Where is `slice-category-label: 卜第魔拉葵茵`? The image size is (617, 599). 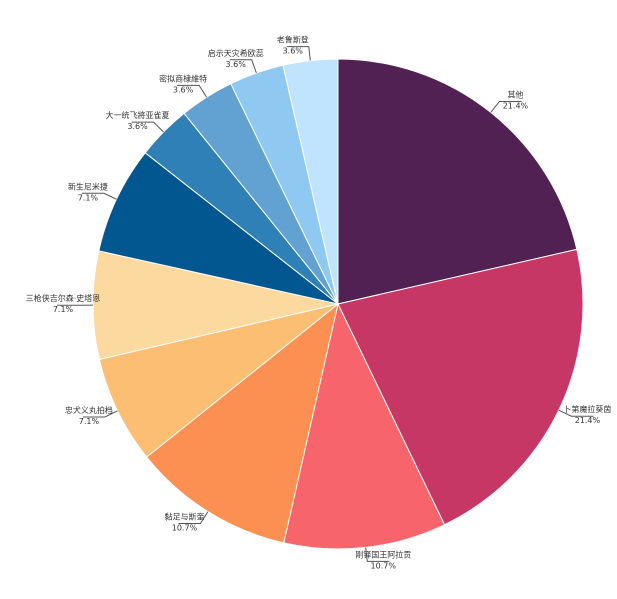
slice-category-label: 卜第魔拉葵茵 is located at coordinates (587, 409).